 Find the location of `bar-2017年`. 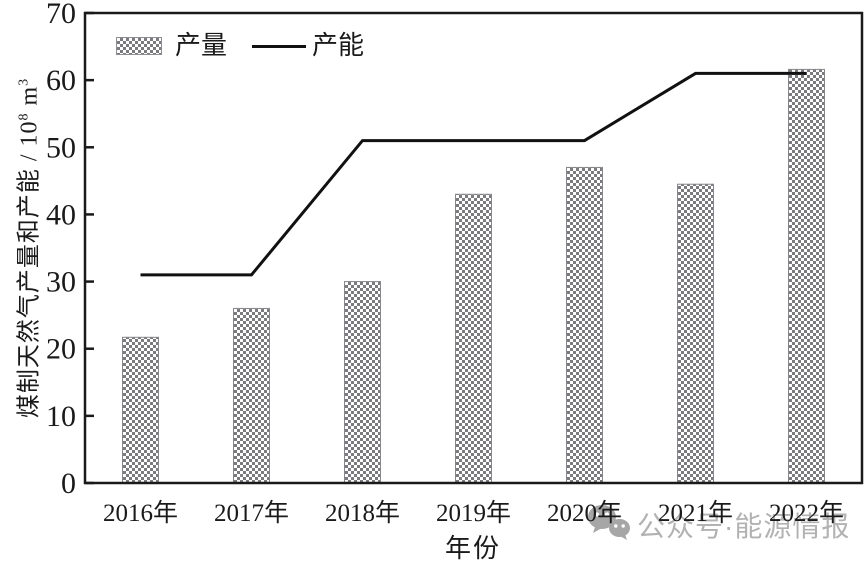

bar-2017年 is located at coordinates (251, 395).